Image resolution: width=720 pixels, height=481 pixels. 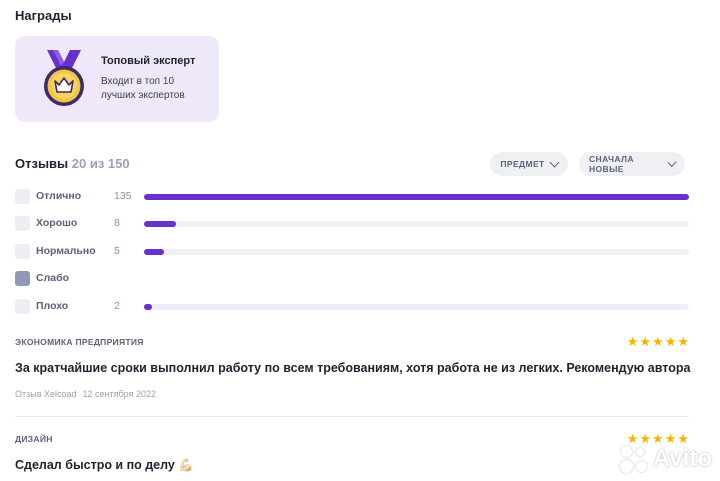 What do you see at coordinates (100, 163) in the screenshot?
I see `reviews-count: 20 из 150` at bounding box center [100, 163].